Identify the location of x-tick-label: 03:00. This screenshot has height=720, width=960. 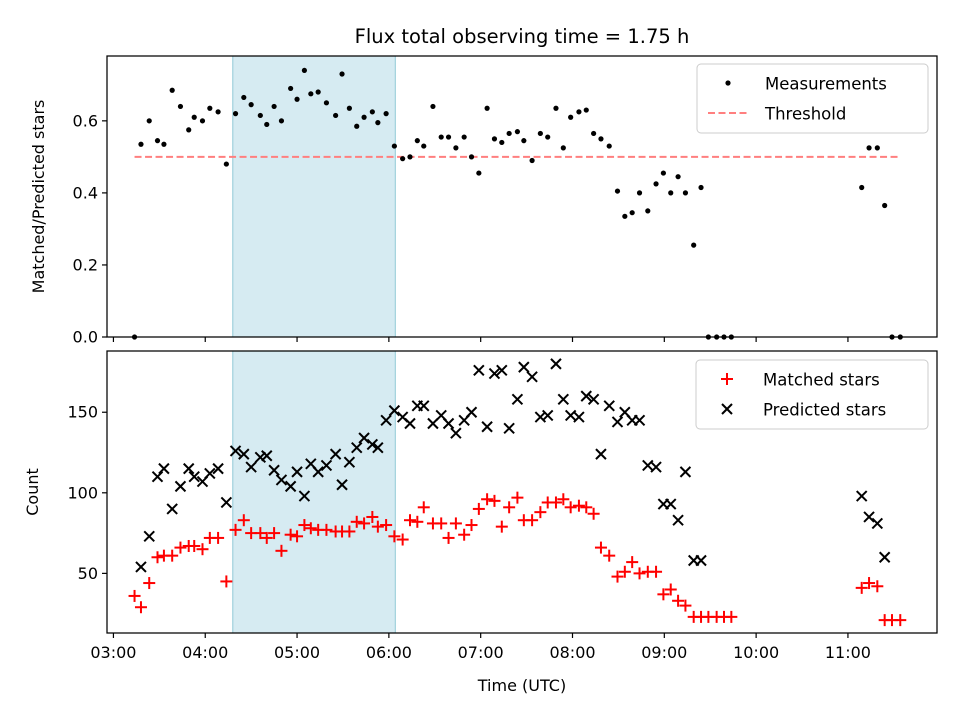
(113, 652).